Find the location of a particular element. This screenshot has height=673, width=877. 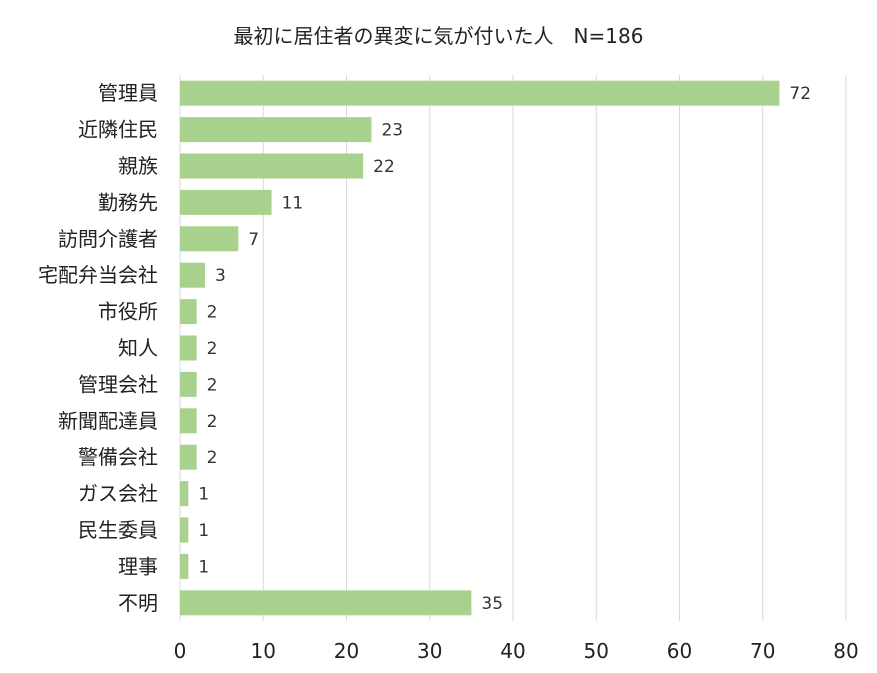

category-label: 警備会社 is located at coordinates (118, 457).